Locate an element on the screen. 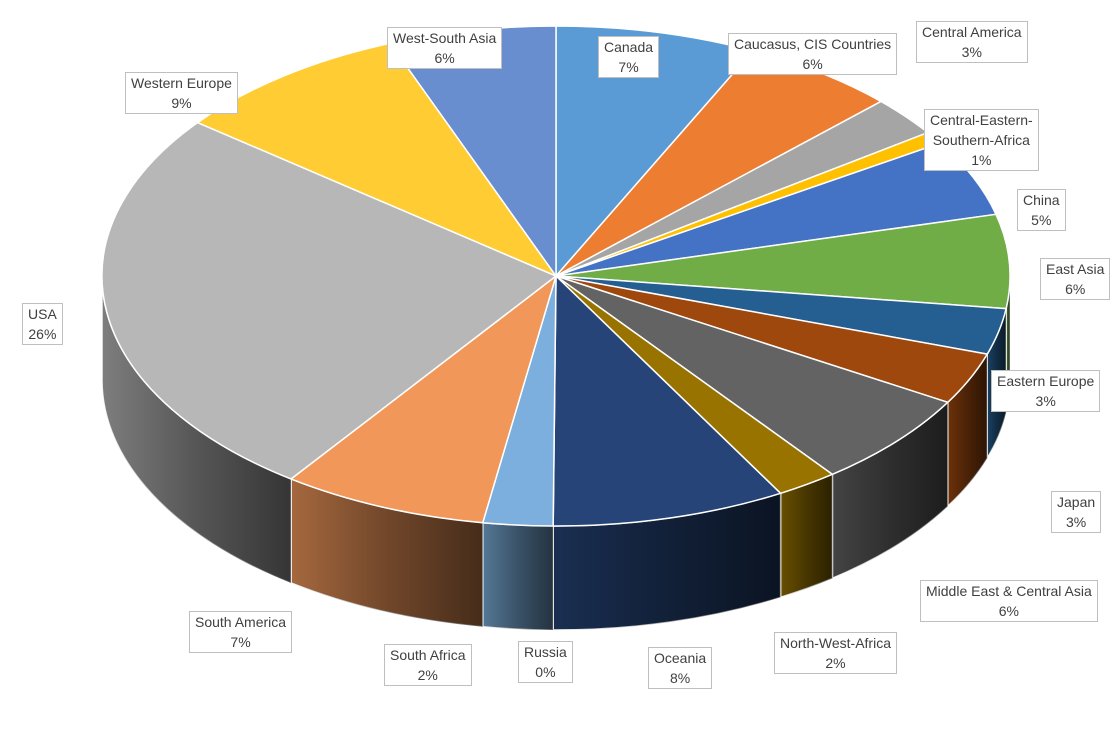  data-label-western-europe: Western Europe 9% is located at coordinates (181, 93).